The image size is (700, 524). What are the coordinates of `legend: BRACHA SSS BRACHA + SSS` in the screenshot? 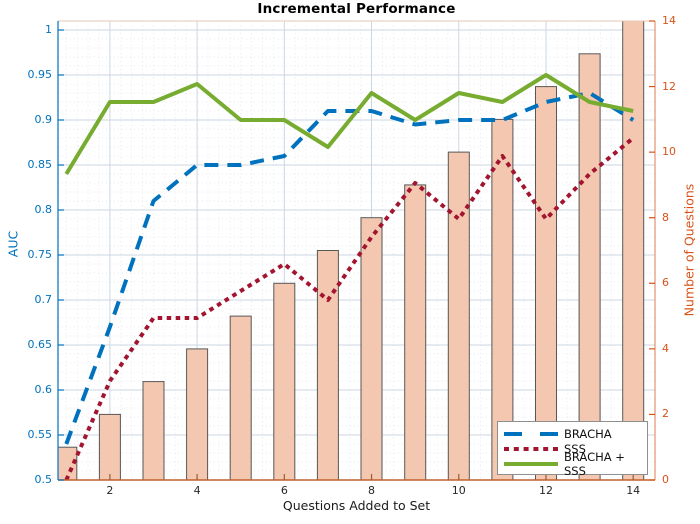 It's located at (572, 449).